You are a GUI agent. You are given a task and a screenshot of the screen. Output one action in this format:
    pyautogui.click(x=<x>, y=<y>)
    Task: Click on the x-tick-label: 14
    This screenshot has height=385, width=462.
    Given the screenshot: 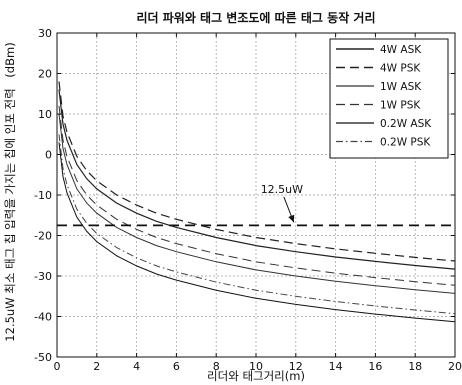 What is the action you would take?
    pyautogui.click(x=336, y=366)
    